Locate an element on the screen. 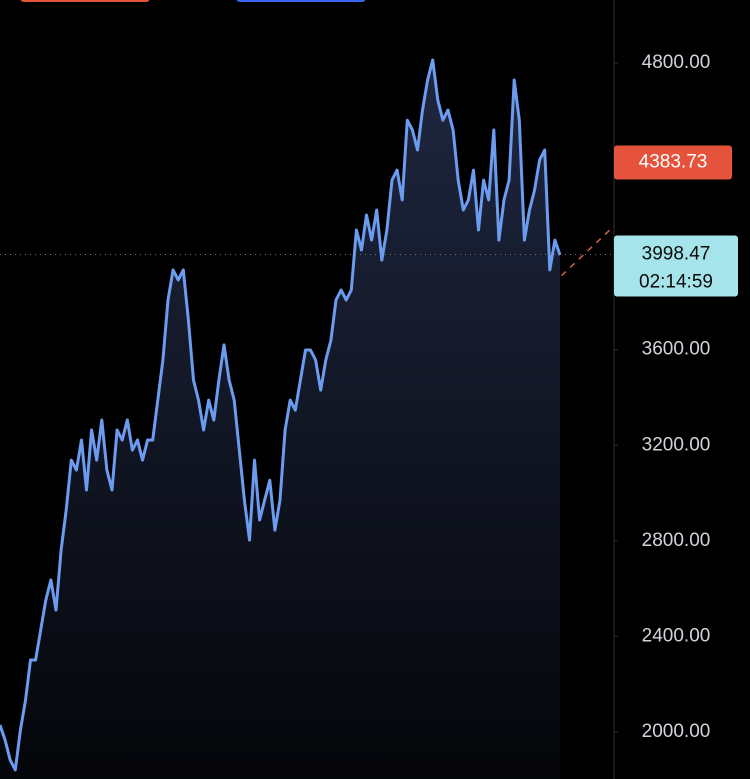  price-label: 4383.73 is located at coordinates (673, 162).